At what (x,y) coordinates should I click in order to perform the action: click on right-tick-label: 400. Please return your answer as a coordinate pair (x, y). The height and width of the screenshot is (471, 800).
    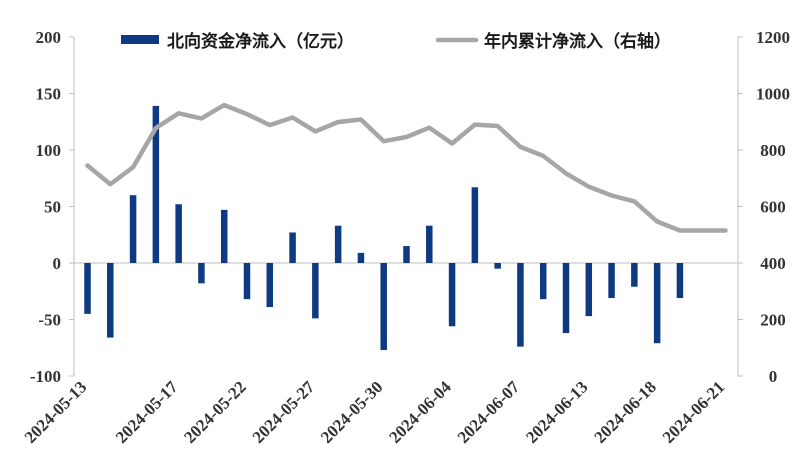
    Looking at the image, I should click on (773, 263).